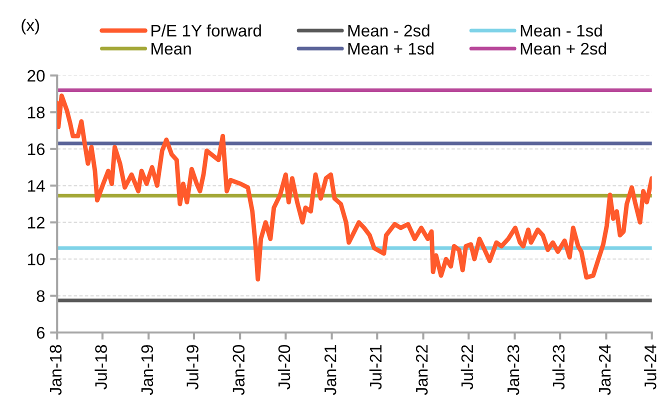 This screenshot has height=408, width=672. What do you see at coordinates (391, 48) in the screenshot?
I see `legend-label: Mean + 1sd` at bounding box center [391, 48].